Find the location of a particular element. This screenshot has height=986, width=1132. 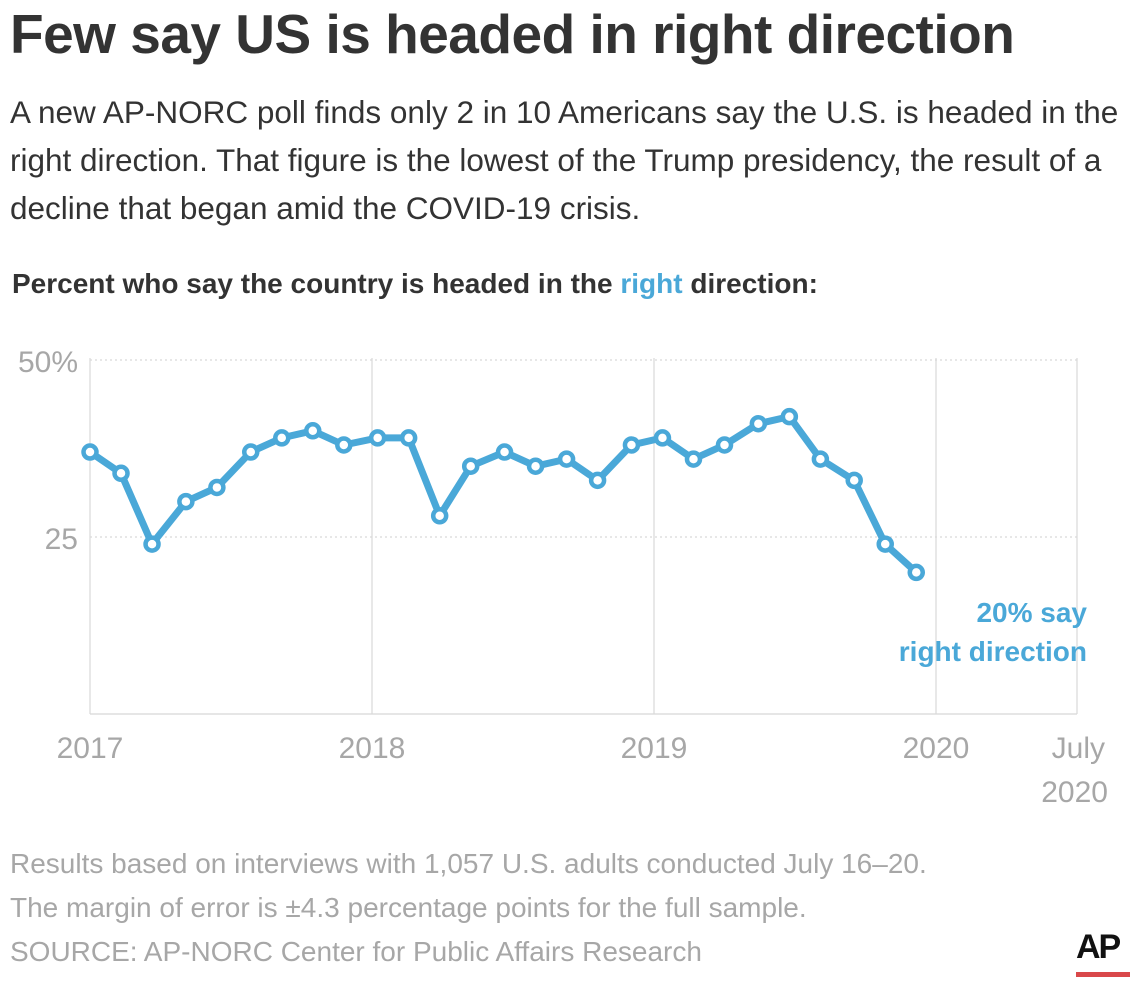

ap-logo: AP is located at coordinates (1103, 954).